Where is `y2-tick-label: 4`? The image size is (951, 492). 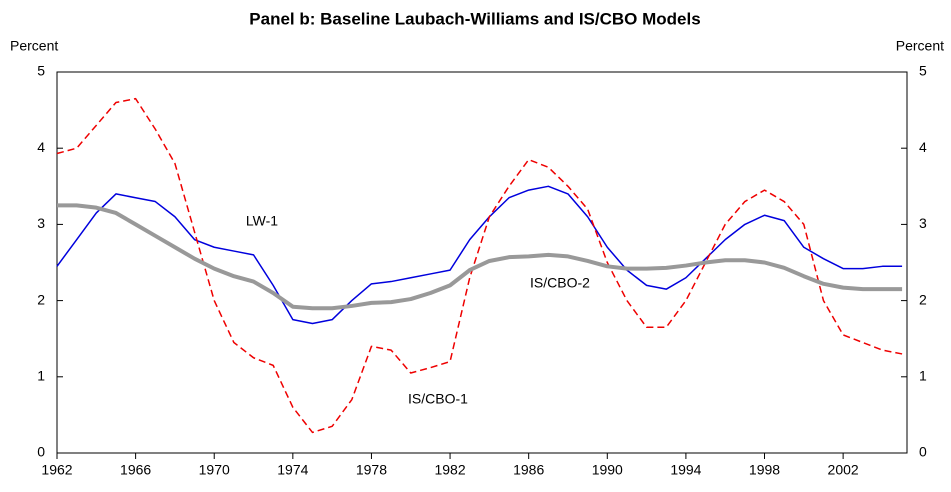
y2-tick-label: 4 is located at coordinates (923, 147).